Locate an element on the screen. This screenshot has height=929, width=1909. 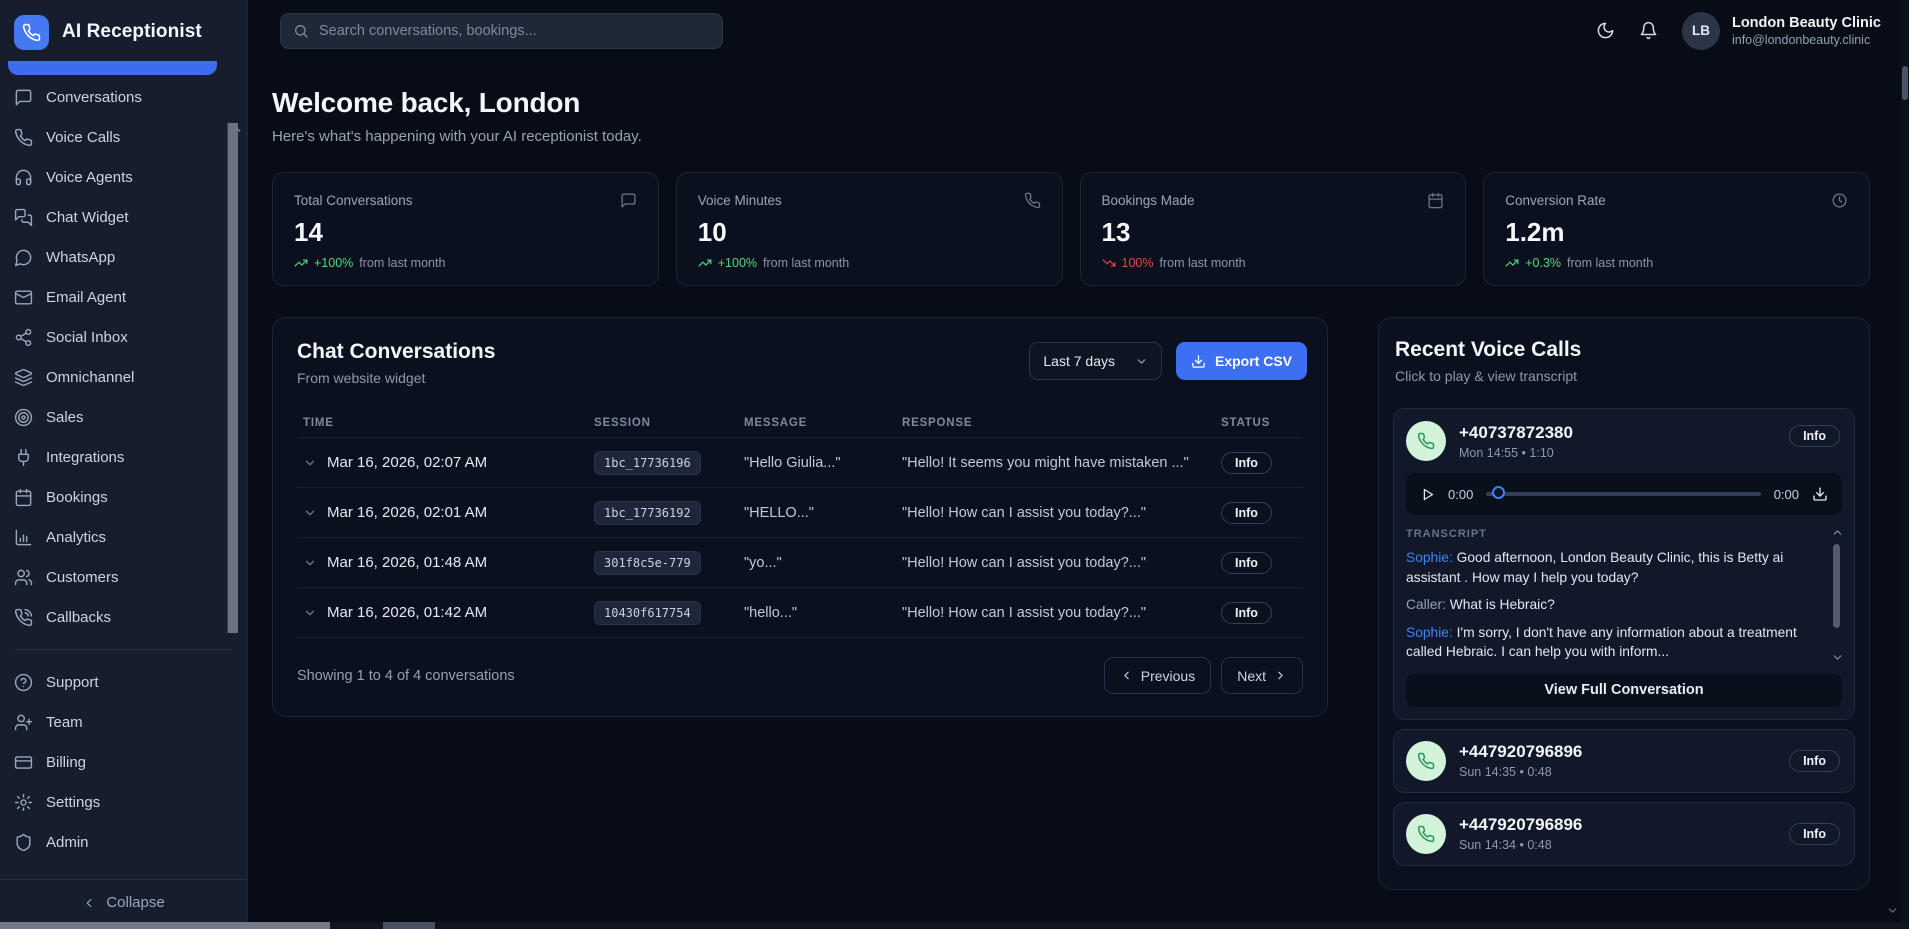
sidebar-item-analytics: Analytics is located at coordinates (123, 537).